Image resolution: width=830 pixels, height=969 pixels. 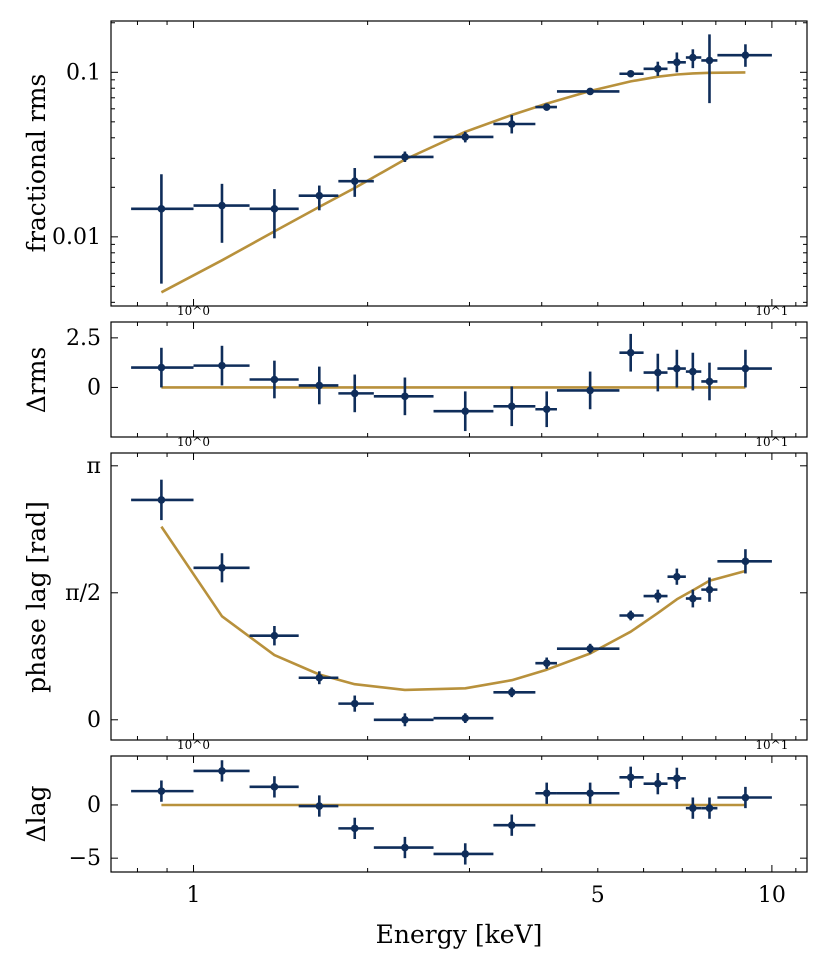 I want to click on panel-rms-xtick-labels: 10^0 10^1, so click(x=482, y=311).